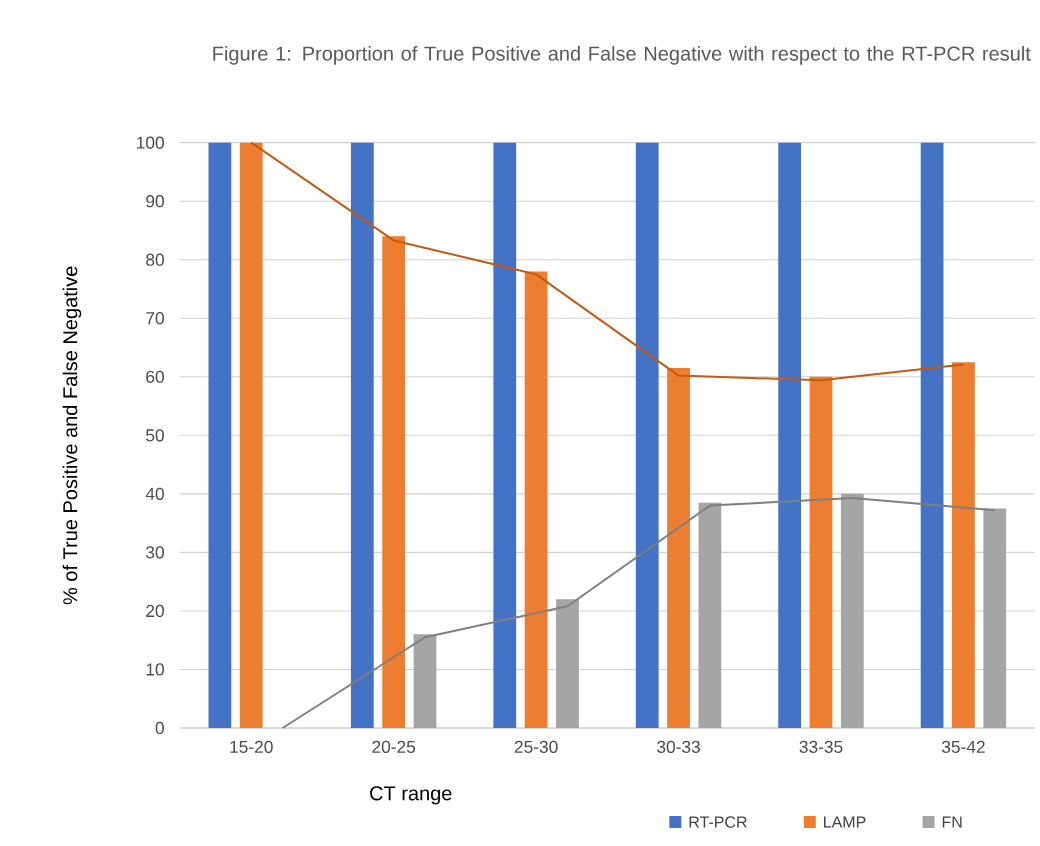 The height and width of the screenshot is (846, 1040). What do you see at coordinates (678, 746) in the screenshot?
I see `x-tick-label: 30-33` at bounding box center [678, 746].